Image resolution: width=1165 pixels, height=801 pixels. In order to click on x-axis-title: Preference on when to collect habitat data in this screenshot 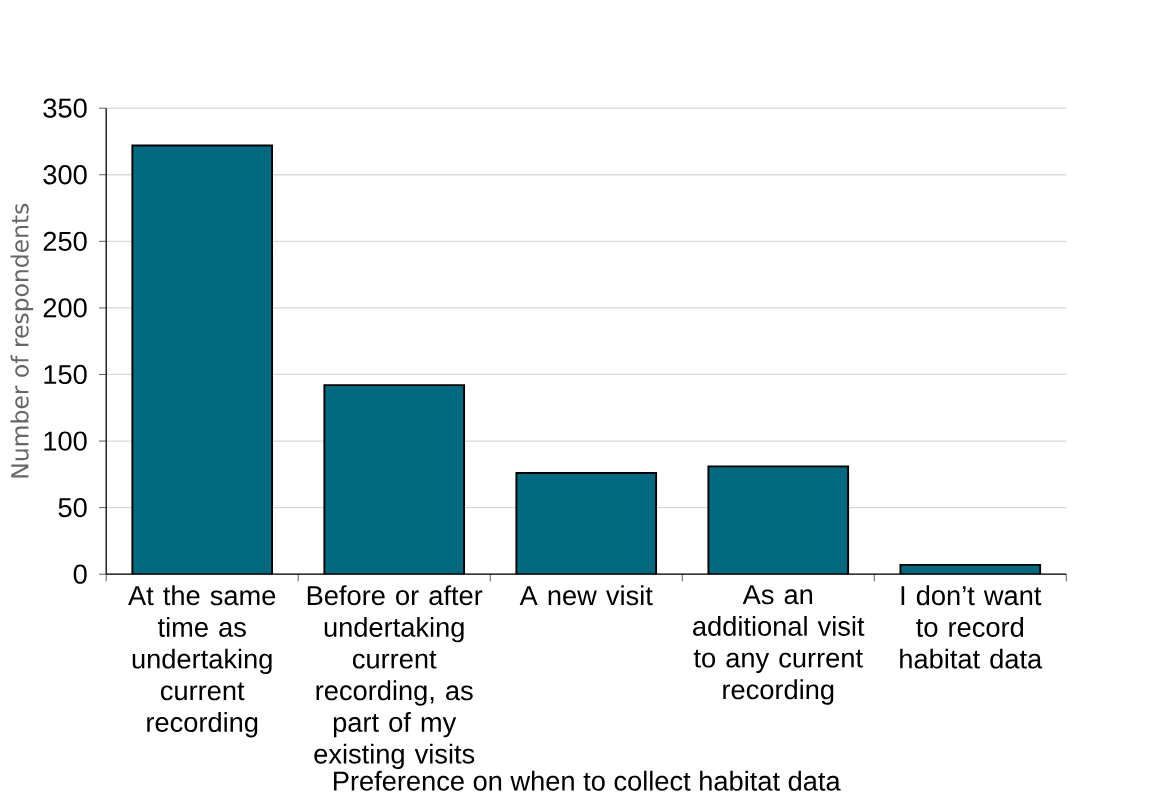, I will do `click(587, 780)`.